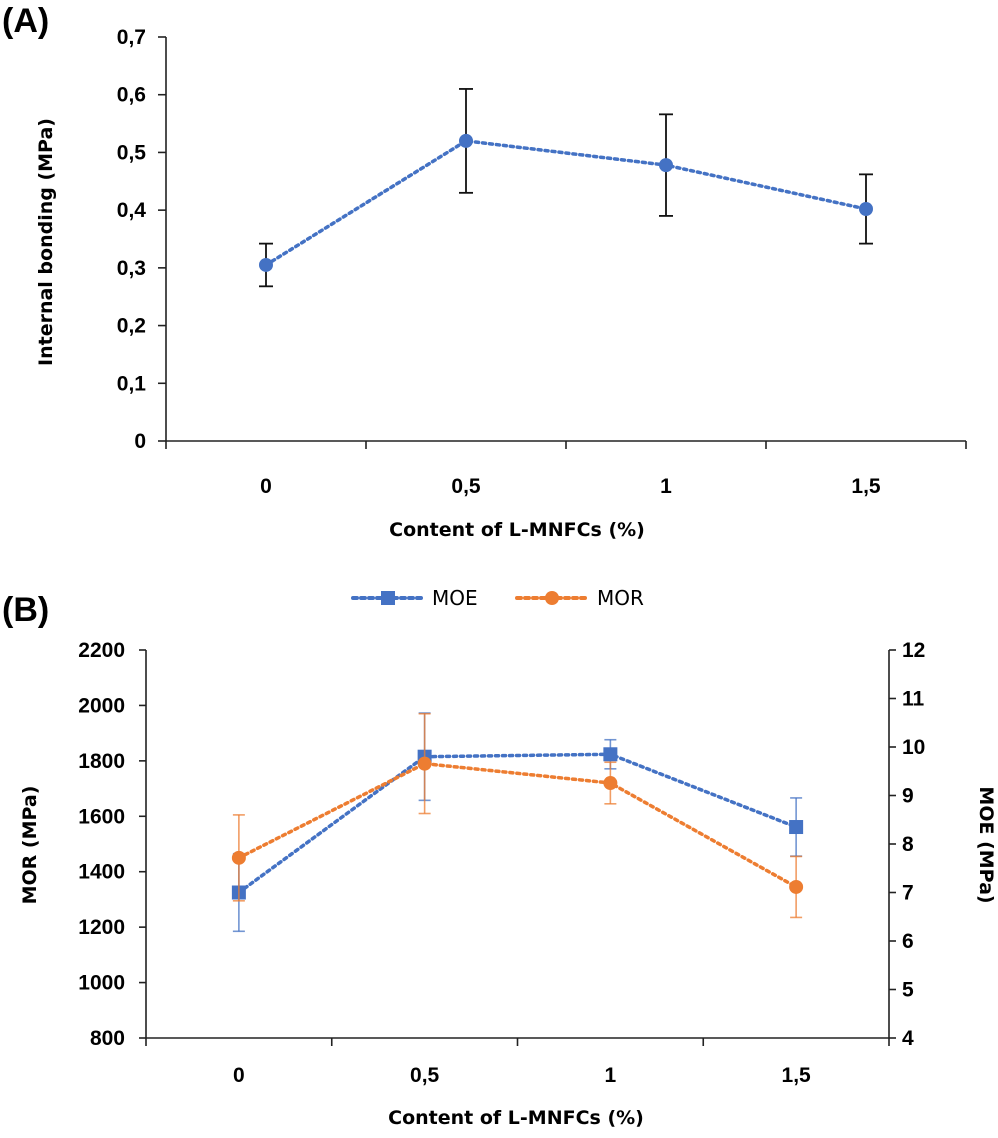 The image size is (998, 1138). I want to click on left-y-tick-label: 1000, so click(101, 983).